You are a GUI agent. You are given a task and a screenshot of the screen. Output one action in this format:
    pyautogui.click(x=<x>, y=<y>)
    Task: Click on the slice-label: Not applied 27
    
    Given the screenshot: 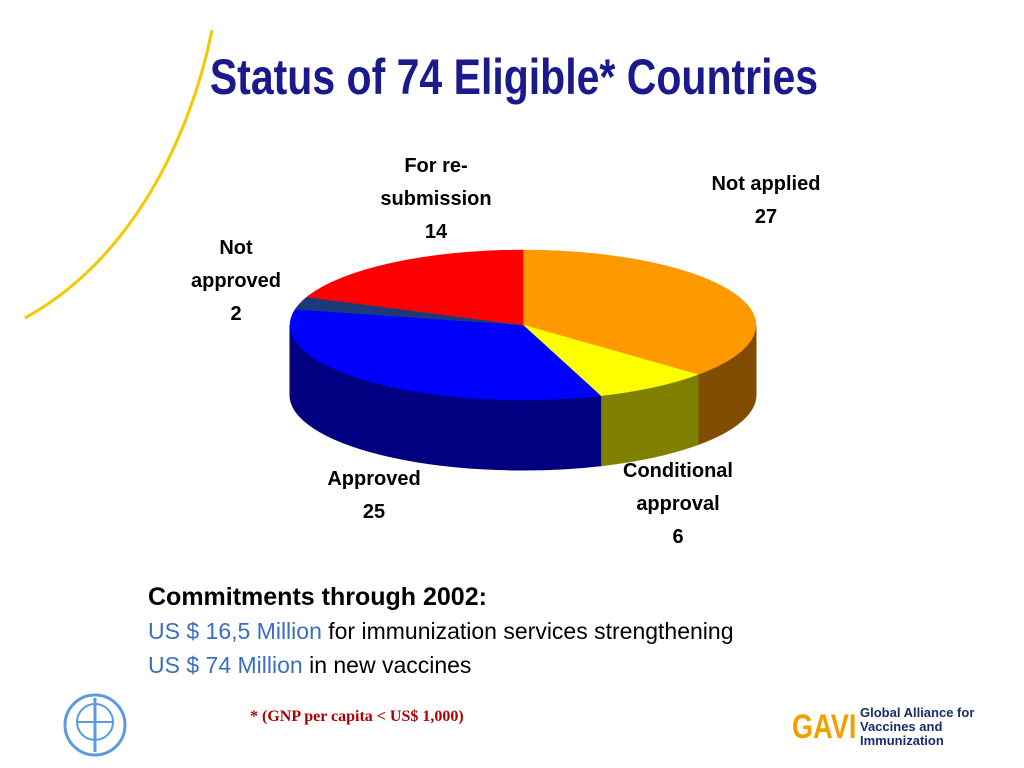 What is the action you would take?
    pyautogui.click(x=766, y=201)
    